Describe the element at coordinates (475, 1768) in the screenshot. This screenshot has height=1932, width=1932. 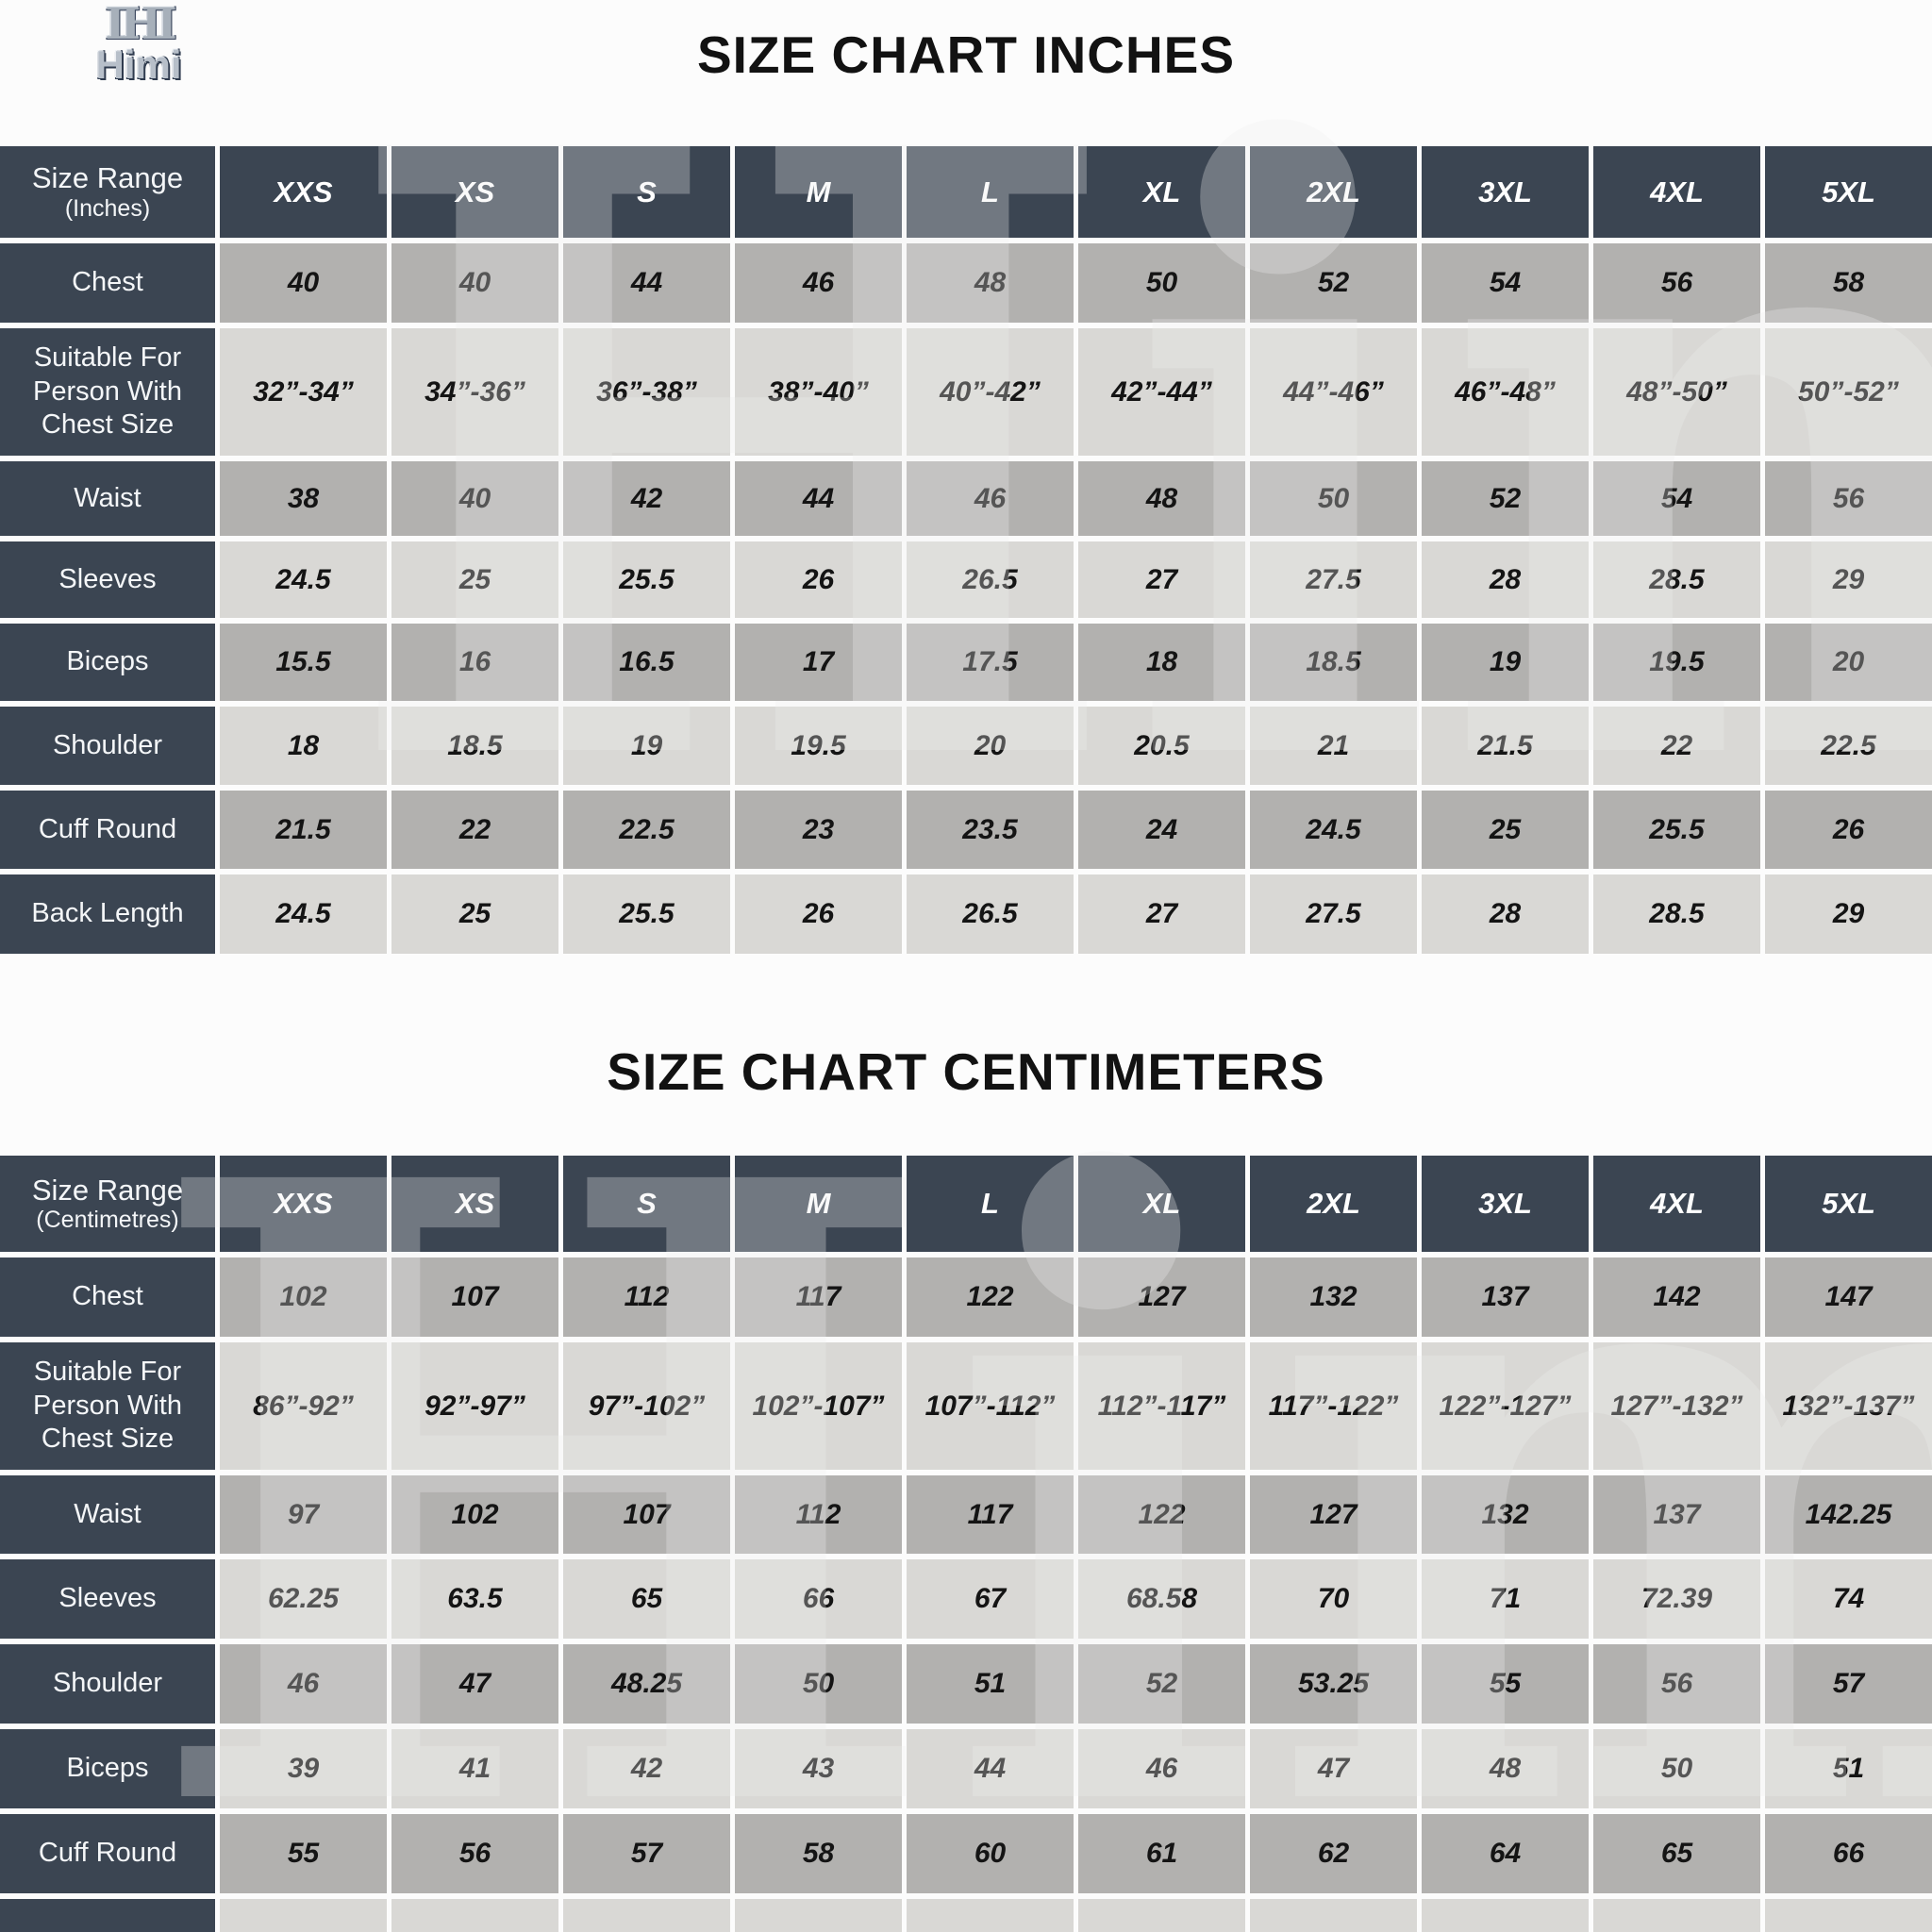
I see `data-cell: 41` at that location.